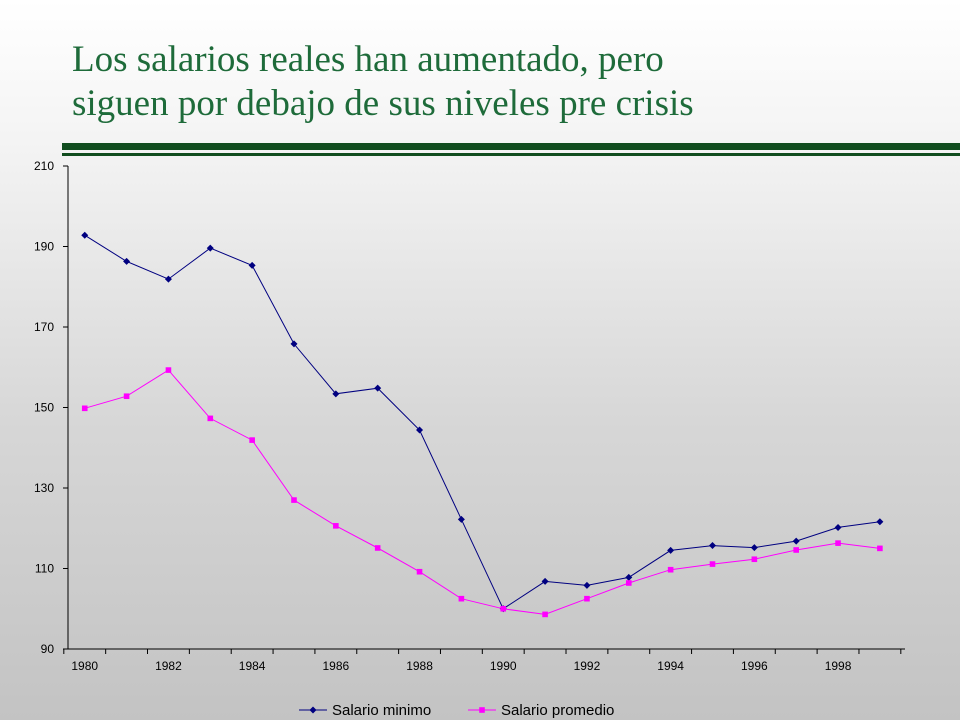  I want to click on x-tick-label: 1990, so click(503, 666).